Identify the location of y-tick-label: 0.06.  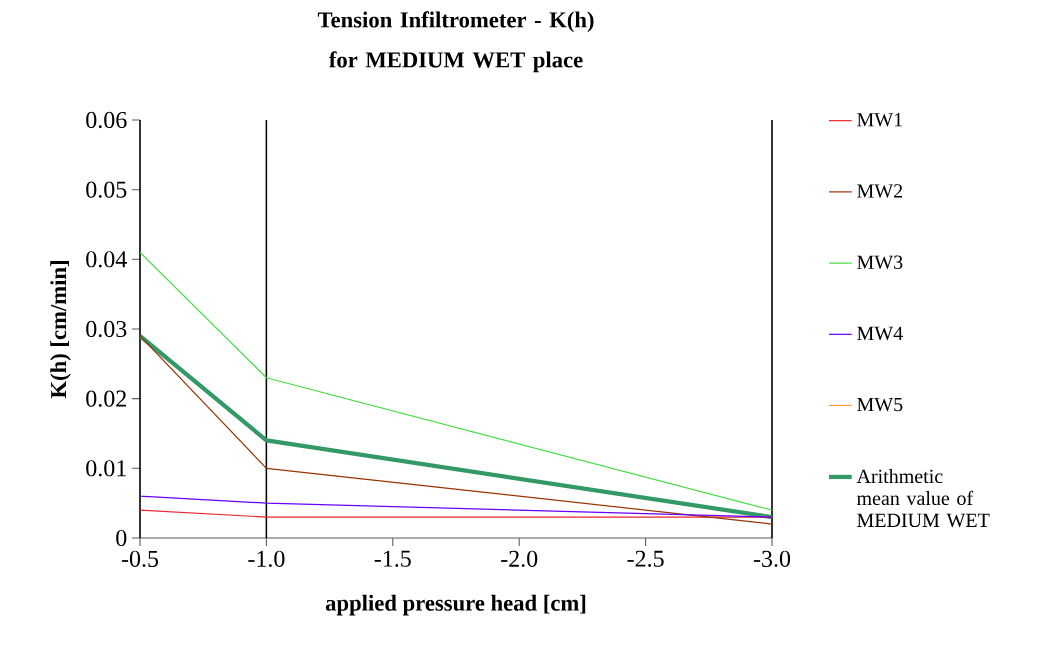
(106, 120).